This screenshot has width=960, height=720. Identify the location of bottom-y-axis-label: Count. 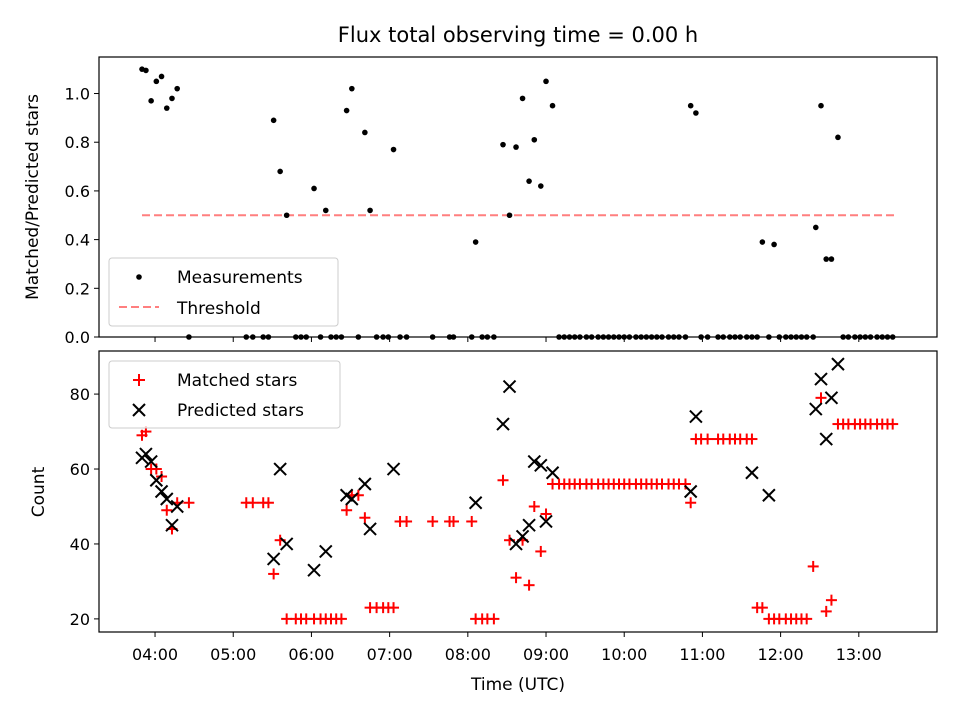
(39, 491).